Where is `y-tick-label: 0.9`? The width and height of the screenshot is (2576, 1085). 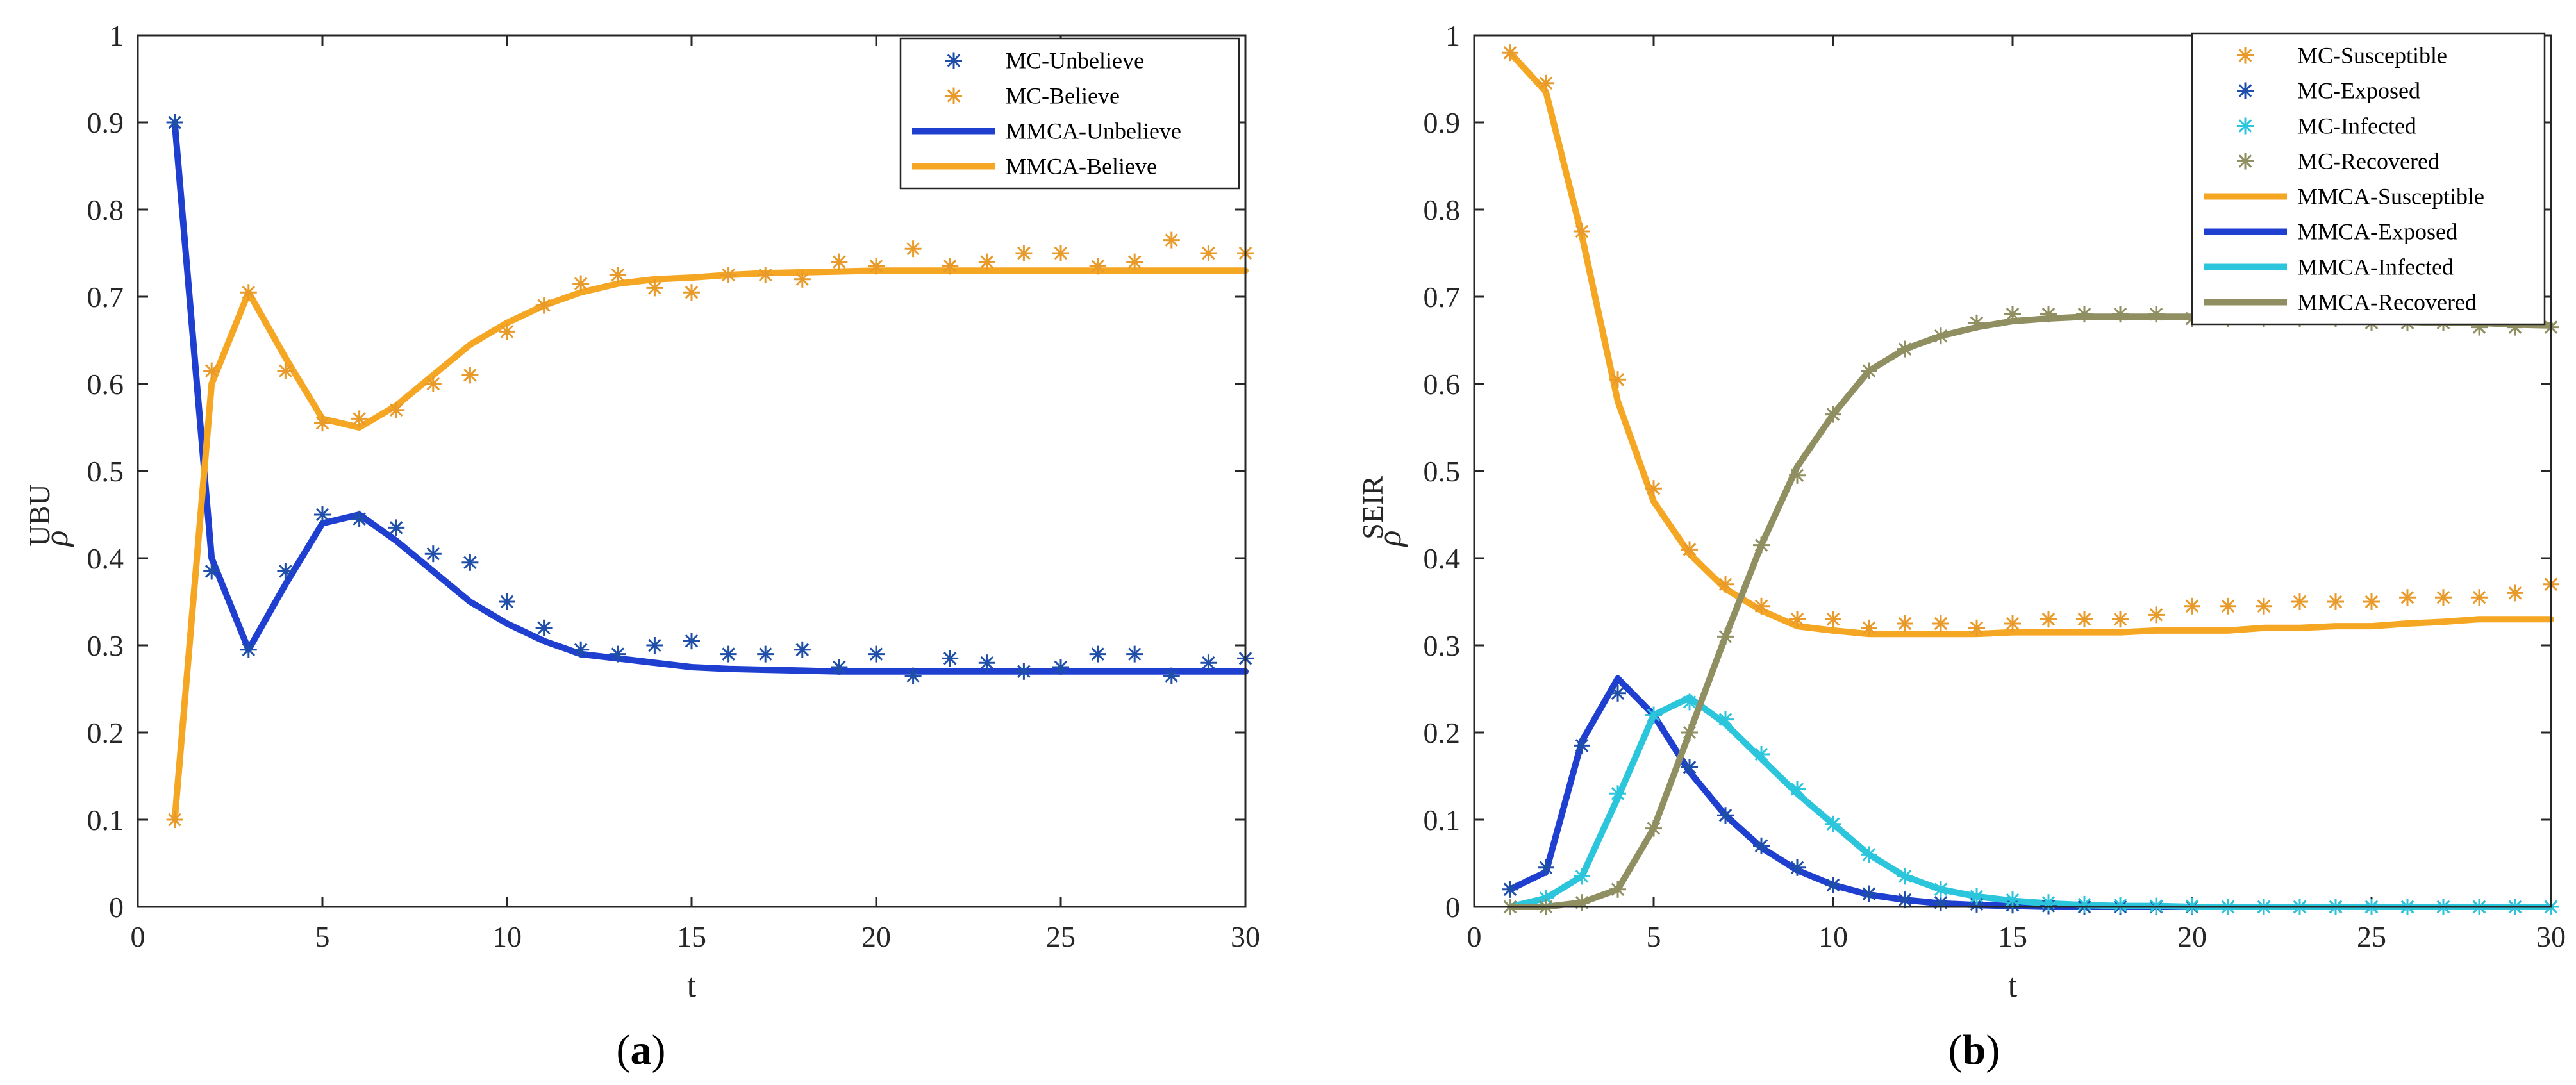 y-tick-label: 0.9 is located at coordinates (1442, 123).